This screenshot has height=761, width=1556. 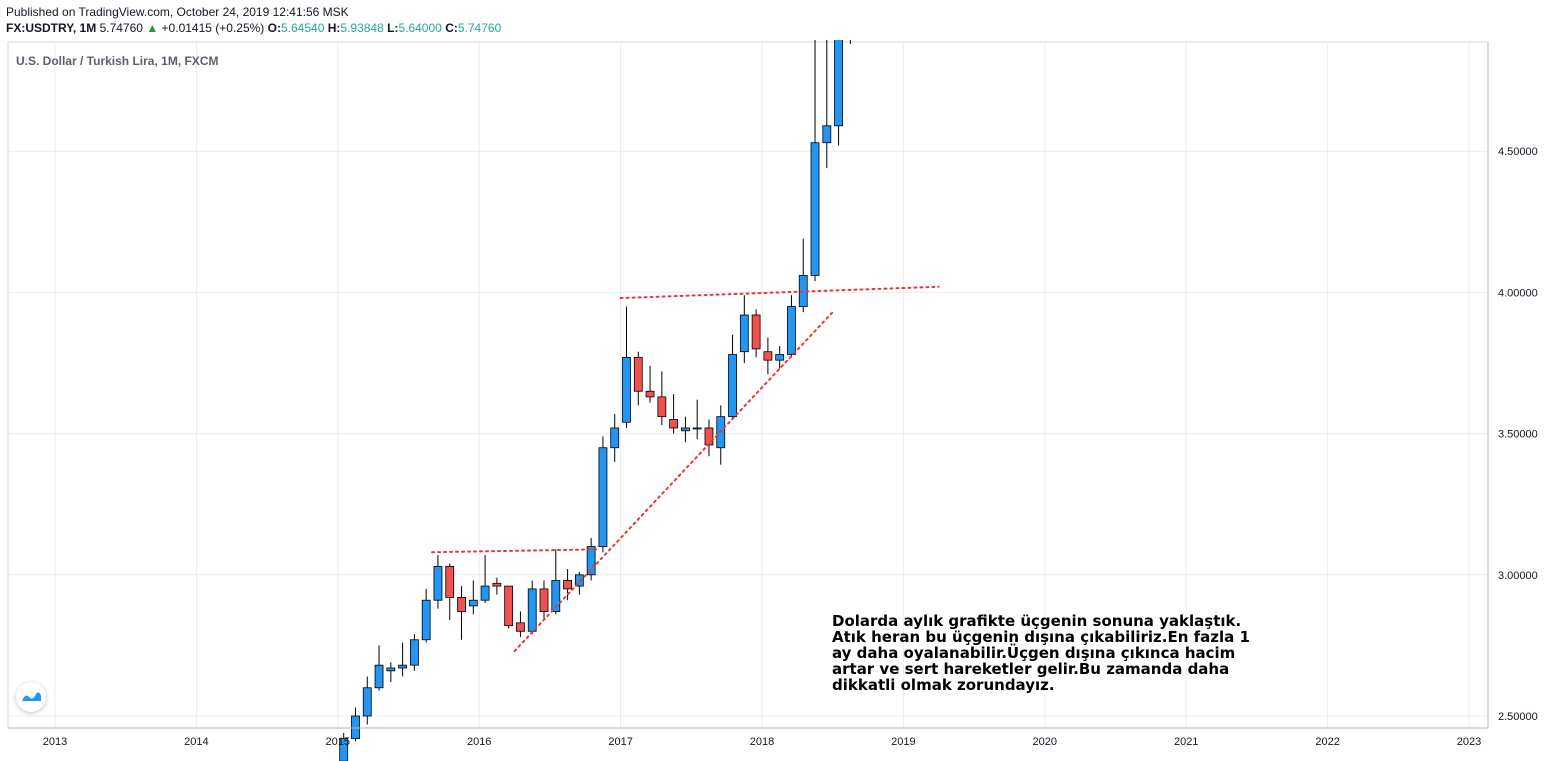 What do you see at coordinates (762, 742) in the screenshot?
I see `time-tick-label: 2018` at bounding box center [762, 742].